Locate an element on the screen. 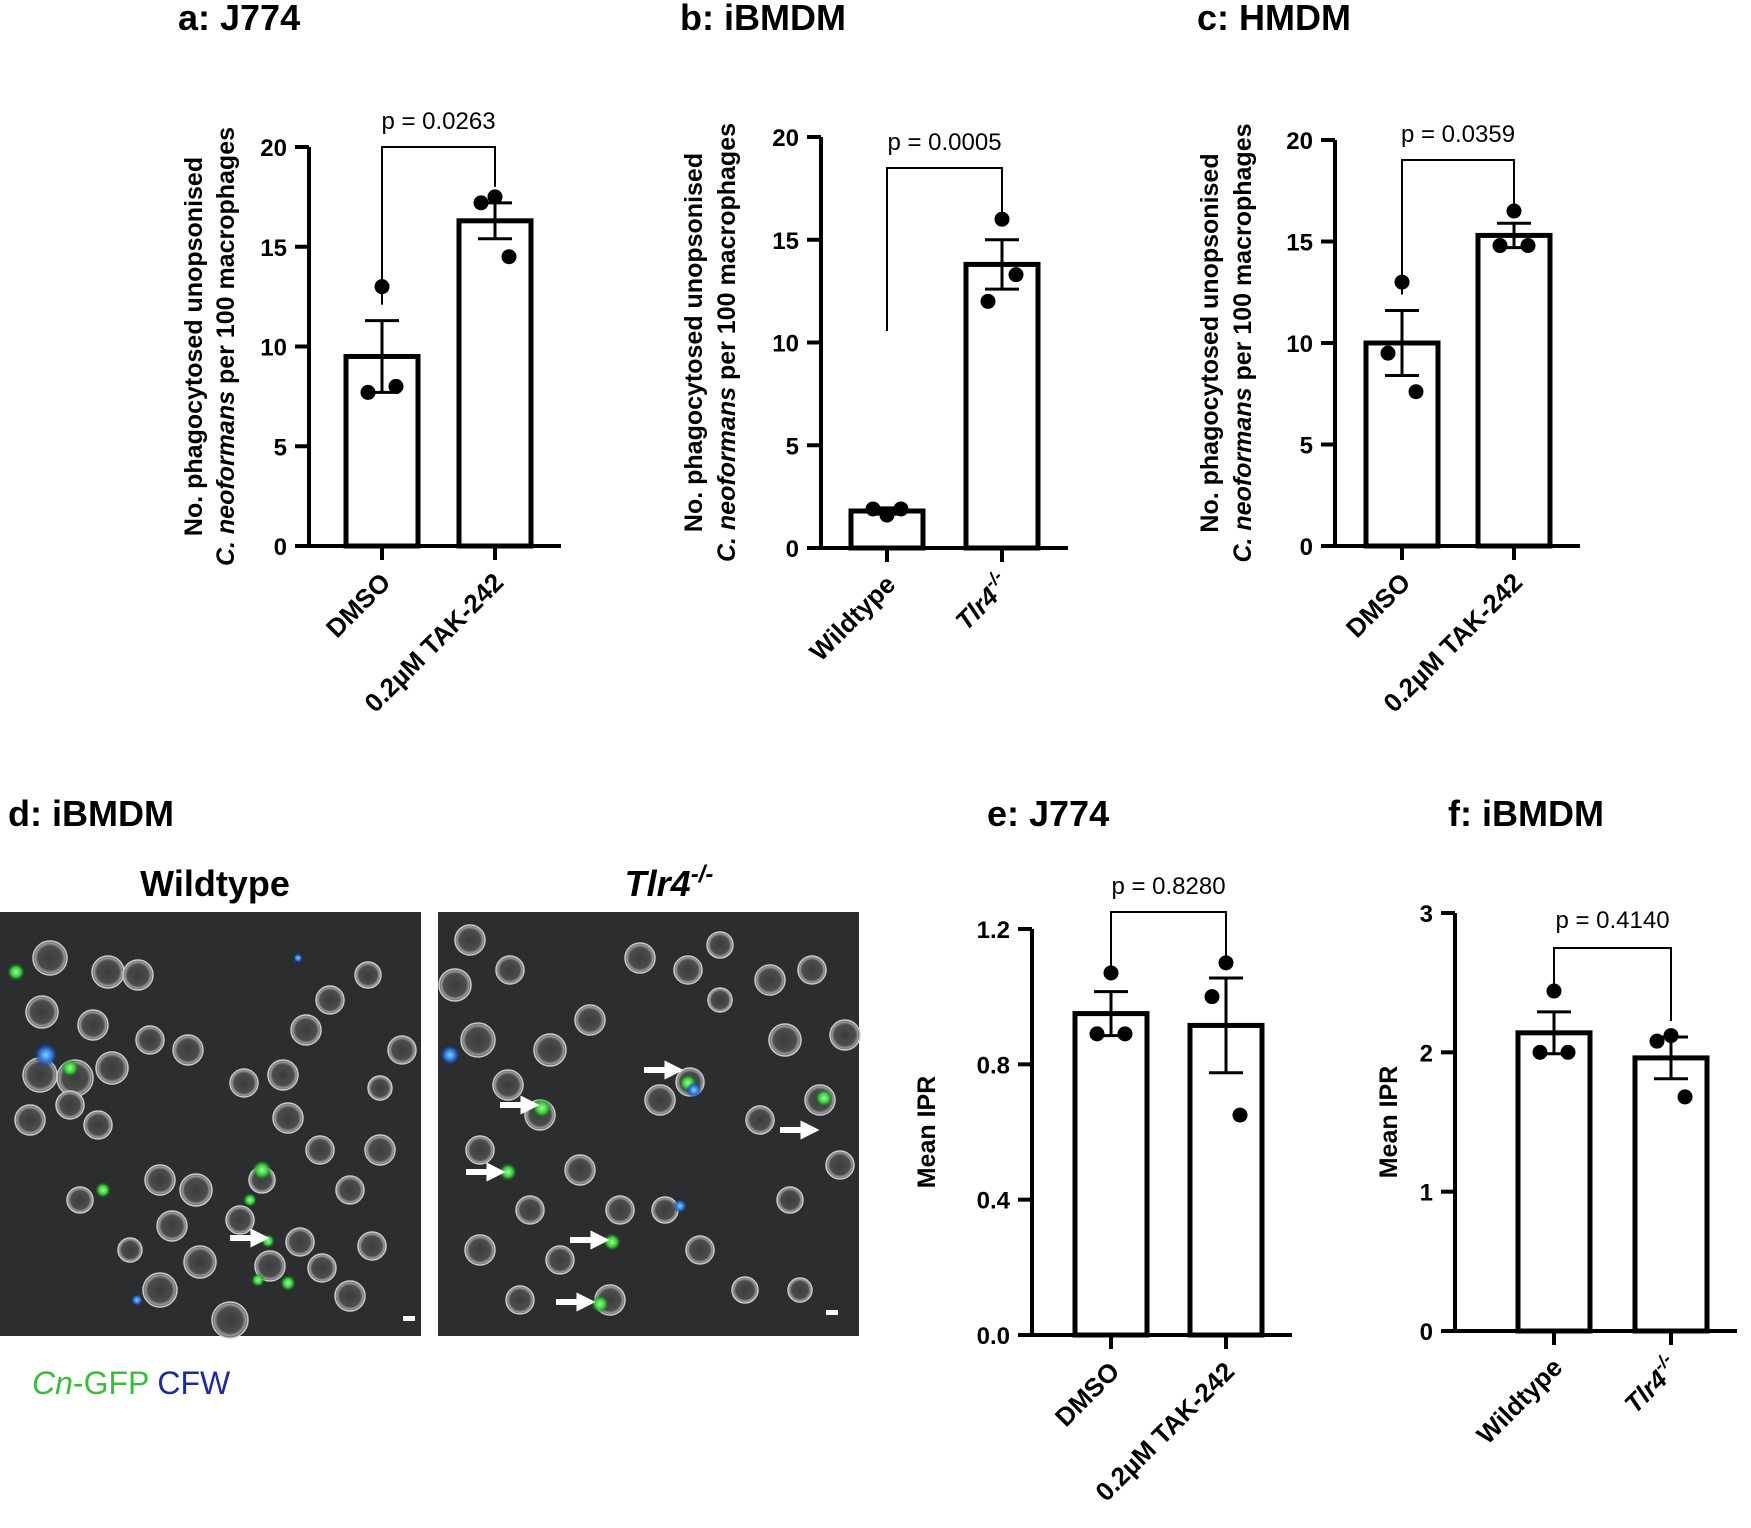 The width and height of the screenshot is (1751, 1528). panel-c-title: c: HMDM is located at coordinates (1274, 19).